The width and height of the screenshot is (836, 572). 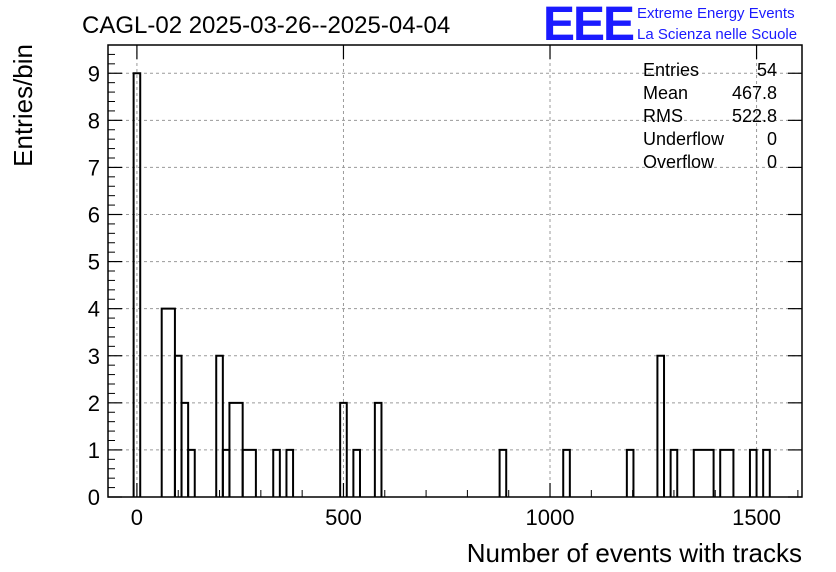 I want to click on stats-mean-value: 467.8, so click(x=754, y=93).